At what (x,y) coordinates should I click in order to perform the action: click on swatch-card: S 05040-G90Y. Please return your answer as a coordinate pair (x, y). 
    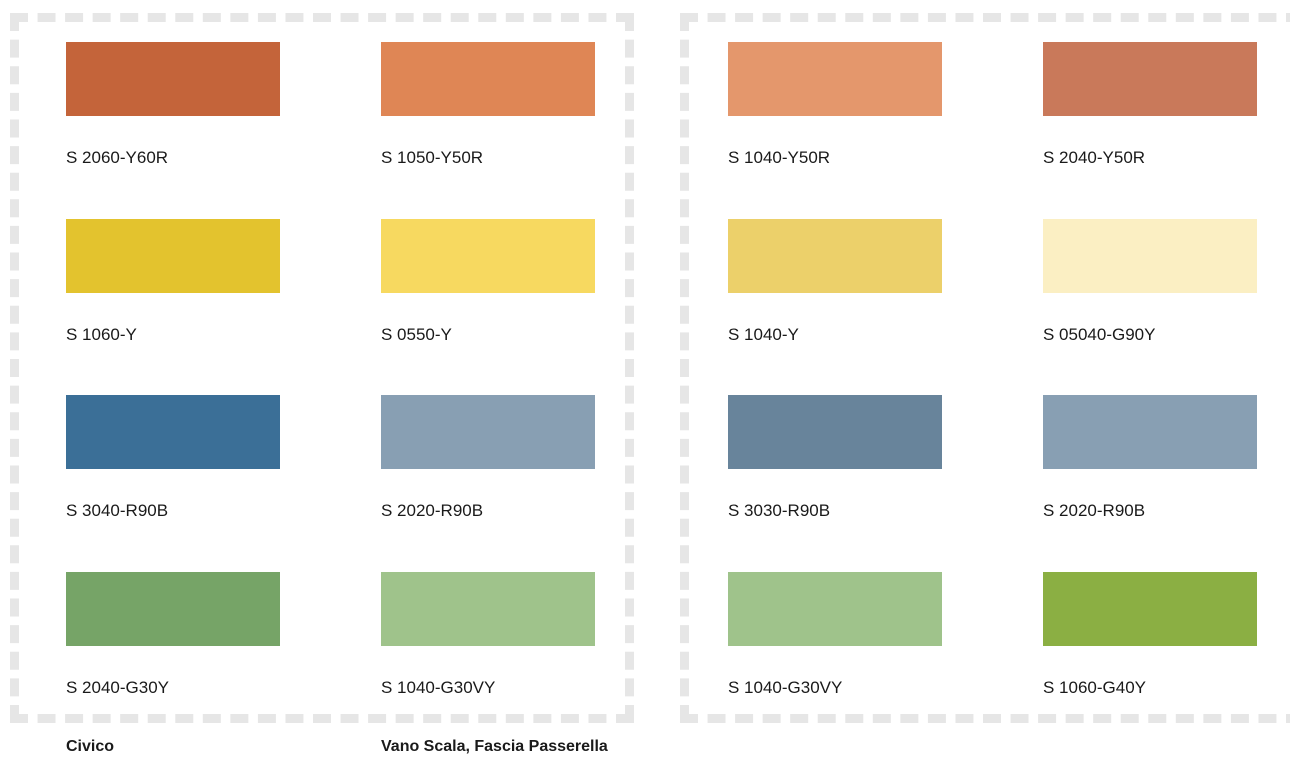
    Looking at the image, I should click on (1150, 281).